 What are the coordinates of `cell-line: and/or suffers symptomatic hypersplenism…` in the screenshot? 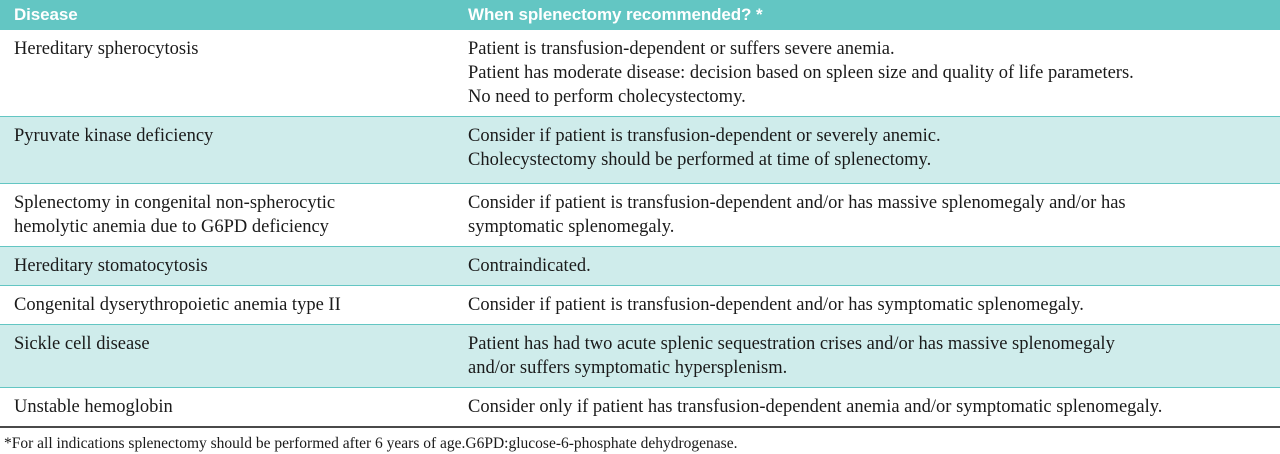 It's located at (628, 368).